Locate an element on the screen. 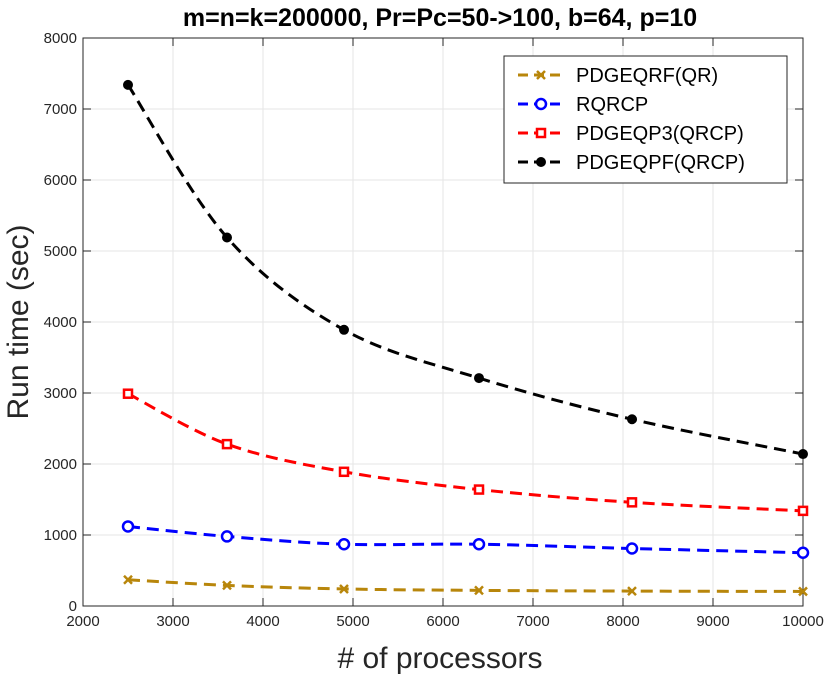 This screenshot has height=676, width=830. legend-label: PDGEQPF(QRCP) is located at coordinates (660, 163).